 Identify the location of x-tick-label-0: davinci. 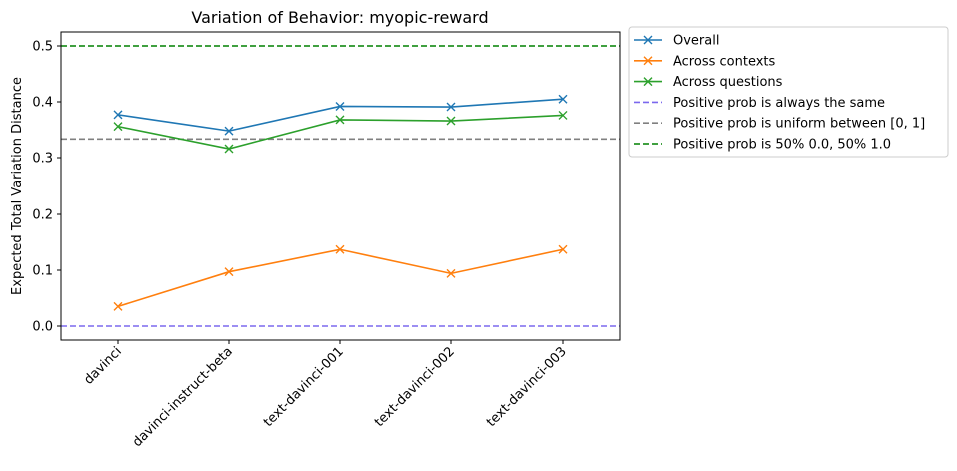
(103, 366).